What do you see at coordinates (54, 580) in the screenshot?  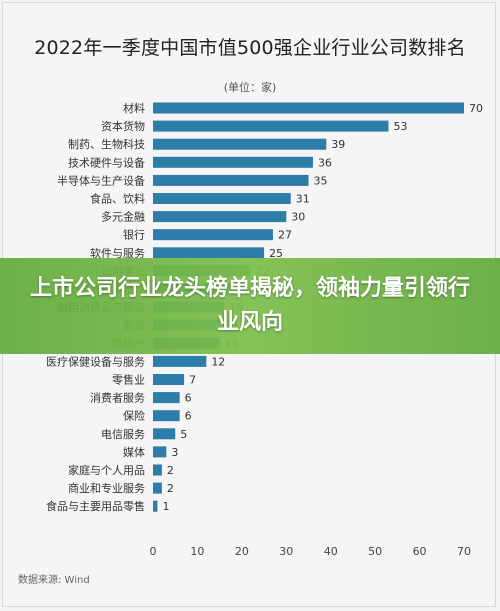 I see `source-note: 数据来源: Wind` at bounding box center [54, 580].